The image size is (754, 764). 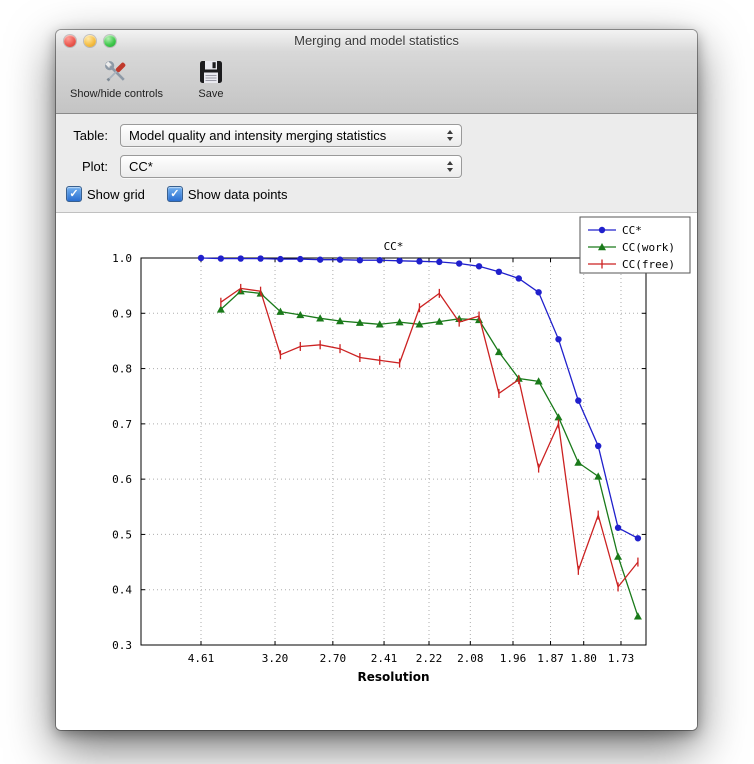 What do you see at coordinates (429, 658) in the screenshot?
I see `svg-text: 2.22` at bounding box center [429, 658].